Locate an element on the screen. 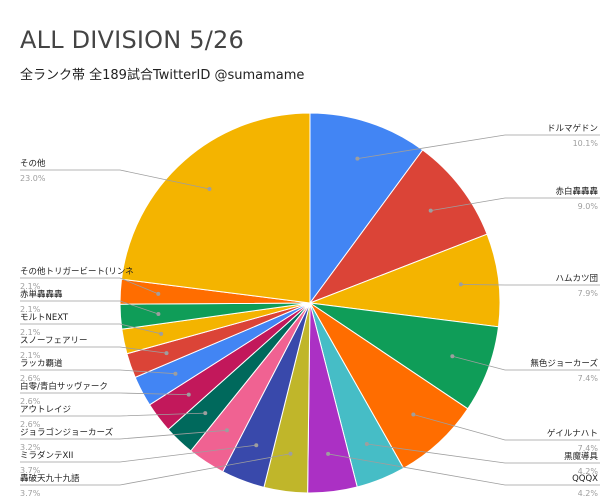  chart-subtitle: 全ランク帯 全189試合TwitterID @sumamame is located at coordinates (162, 75).